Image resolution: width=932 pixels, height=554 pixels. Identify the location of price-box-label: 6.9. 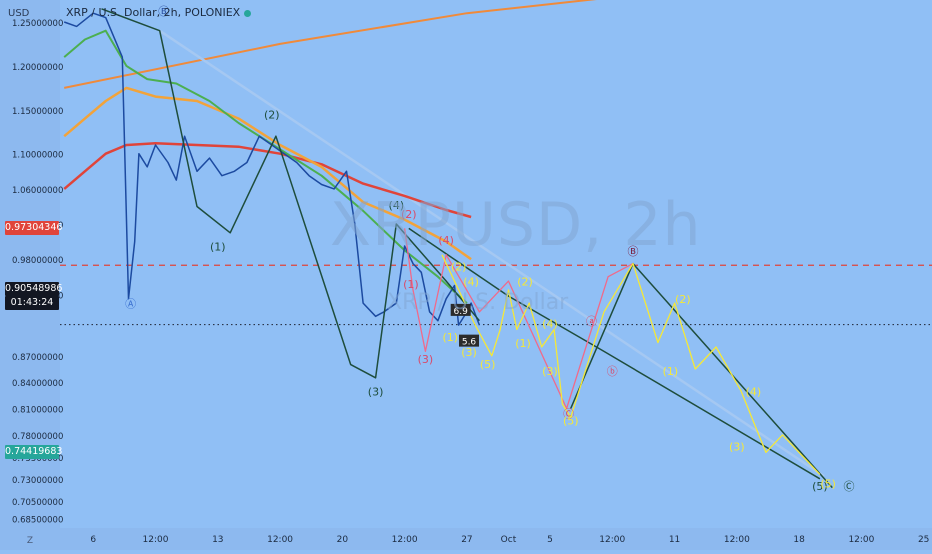
(461, 312).